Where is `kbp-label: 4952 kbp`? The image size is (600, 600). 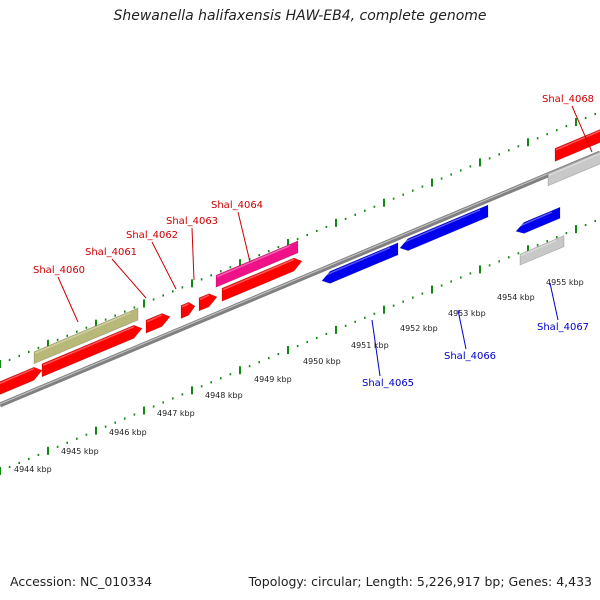 kbp-label: 4952 kbp is located at coordinates (419, 328).